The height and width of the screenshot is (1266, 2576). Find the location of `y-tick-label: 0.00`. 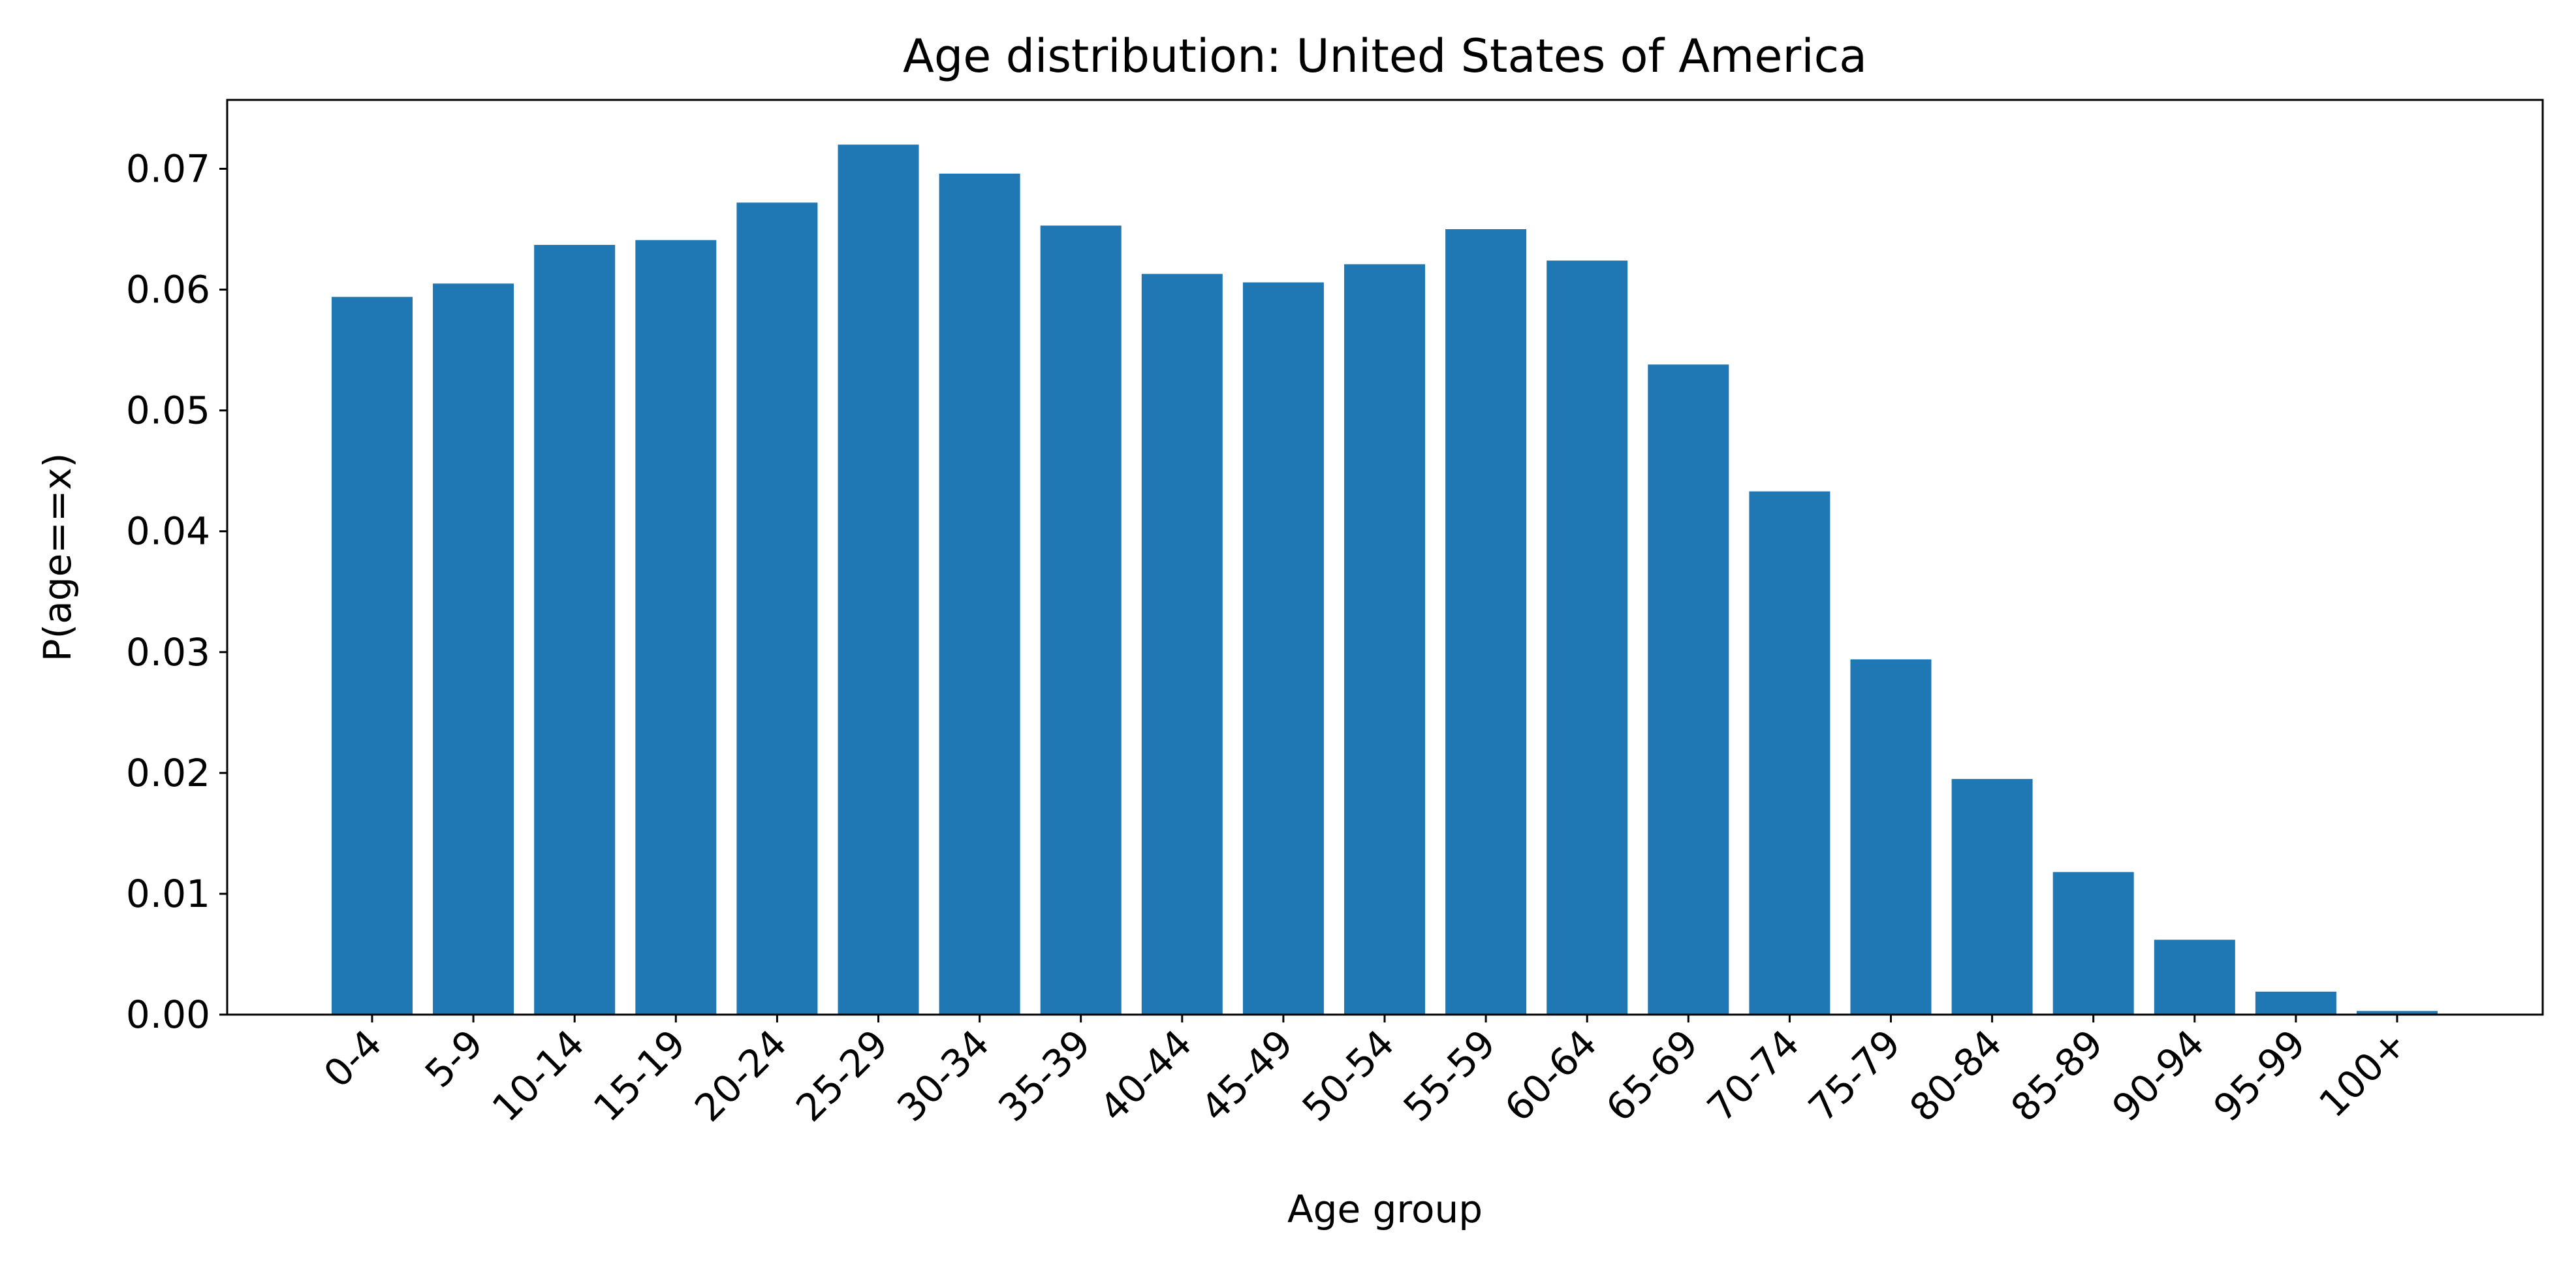

y-tick-label: 0.00 is located at coordinates (168, 1014).